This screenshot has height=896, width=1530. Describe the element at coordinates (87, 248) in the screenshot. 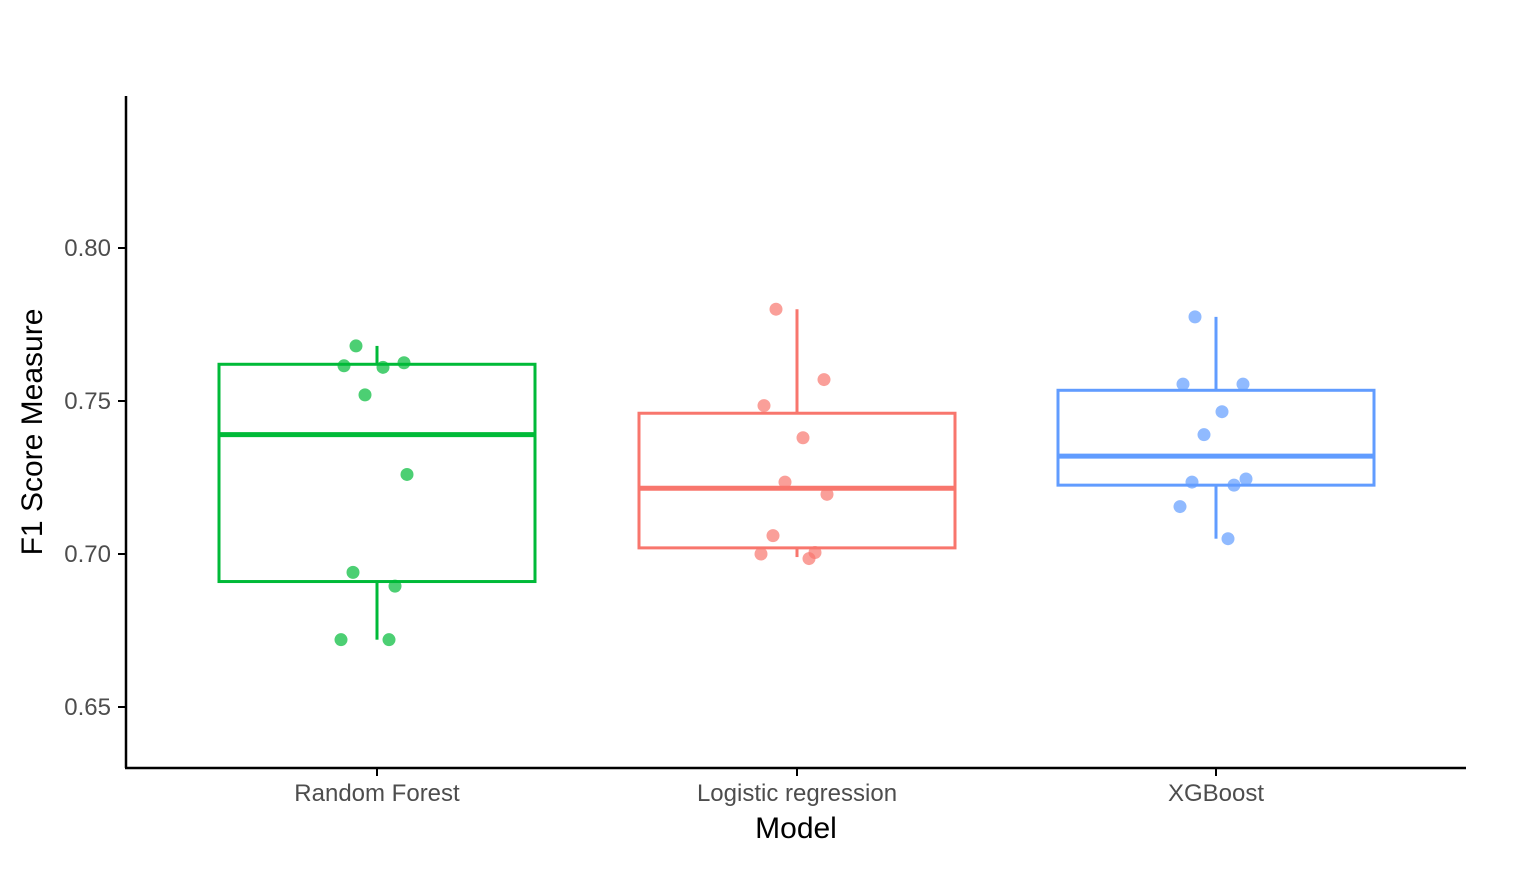

I see `y-tick-label: 0.80` at that location.